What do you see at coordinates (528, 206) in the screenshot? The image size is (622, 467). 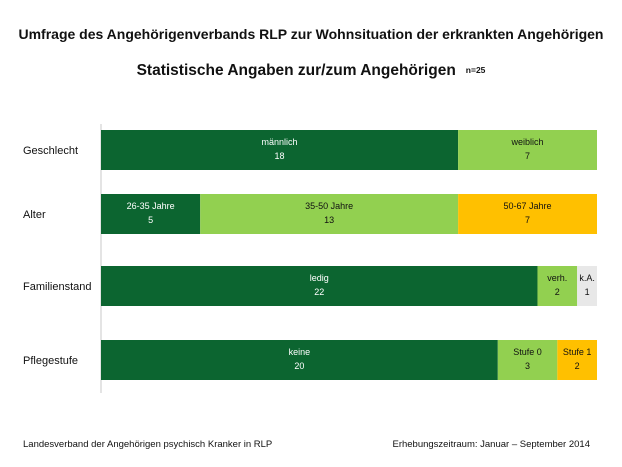 I see `segment-label-alter-50-67-jahre: 50-67 Jahre` at bounding box center [528, 206].